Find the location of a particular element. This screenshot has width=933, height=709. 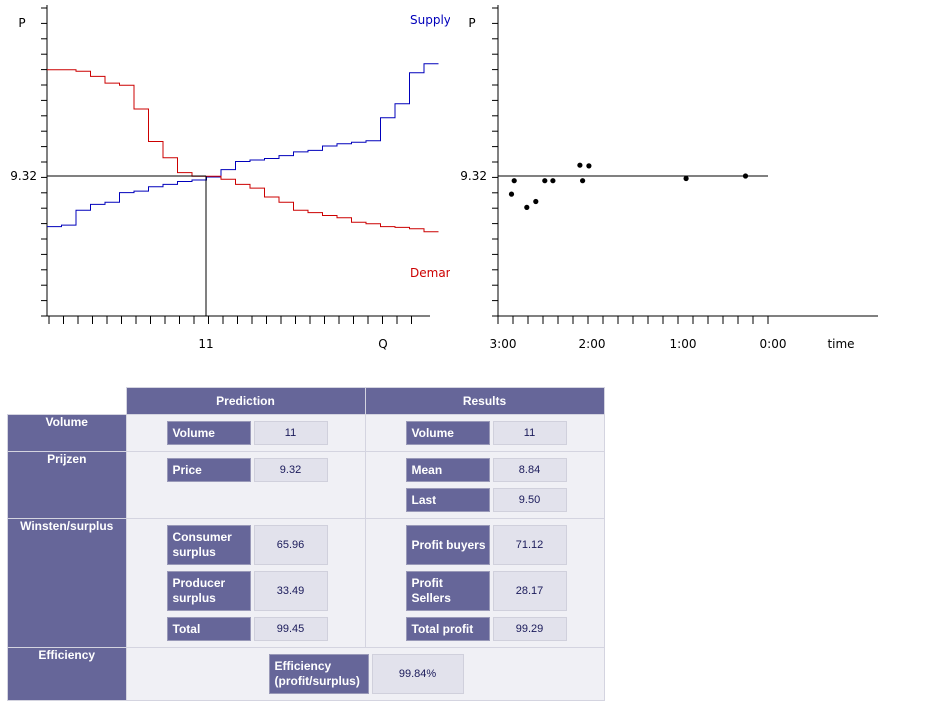

market-y-axis-label: P is located at coordinates (21, 23).